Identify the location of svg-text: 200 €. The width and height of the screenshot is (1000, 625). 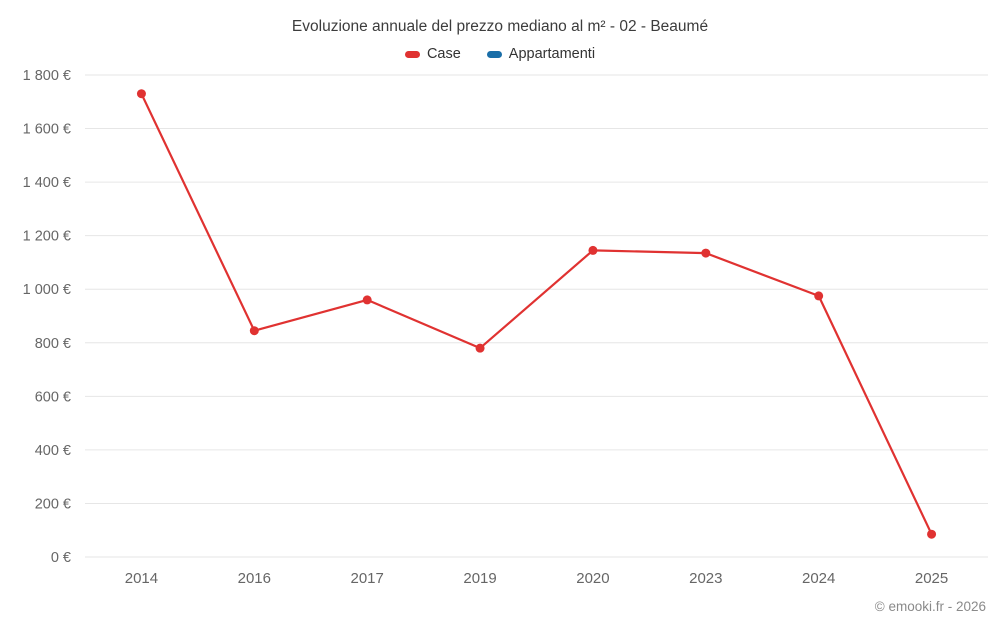
(53, 504).